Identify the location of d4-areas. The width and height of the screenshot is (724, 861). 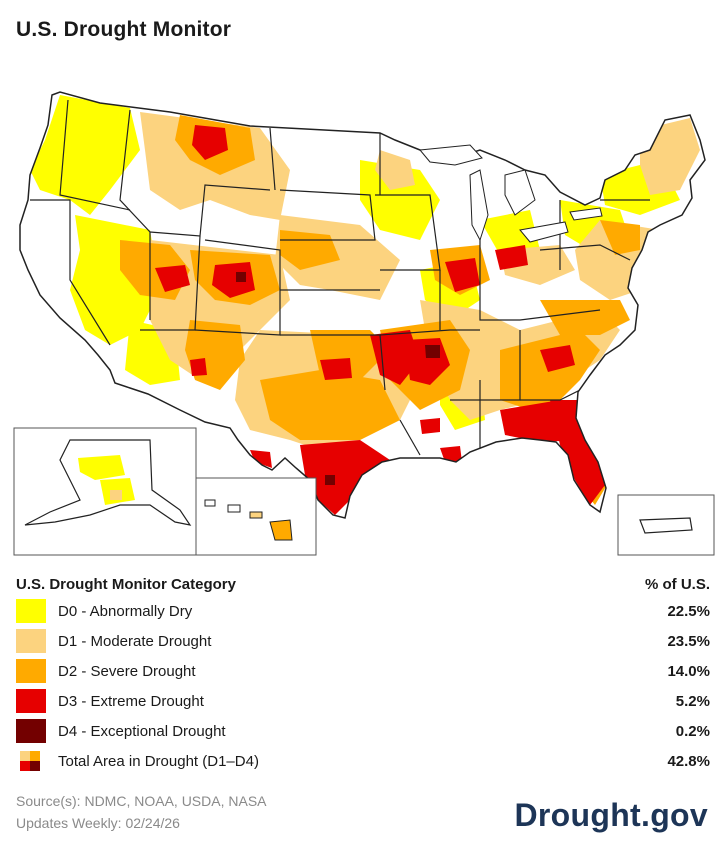
(338, 378).